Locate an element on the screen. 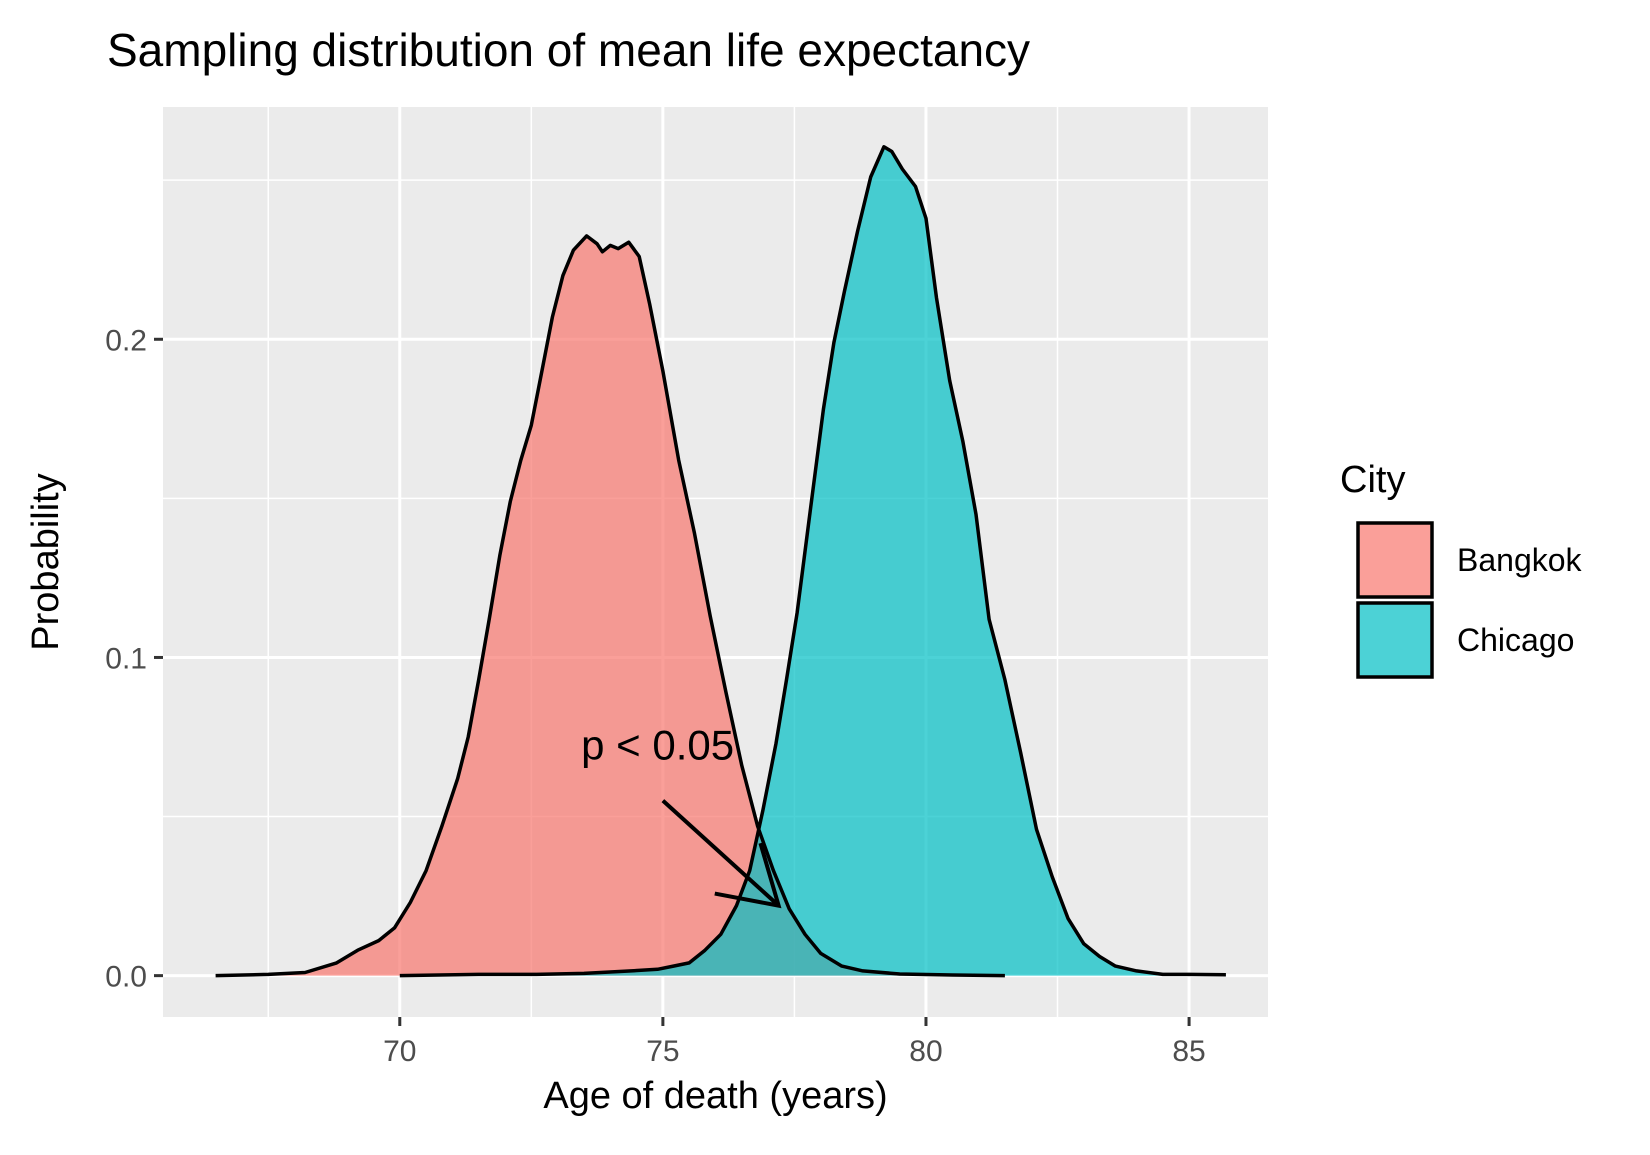 This screenshot has height=1155, width=1650. y-axis-label: Probability is located at coordinates (46, 561).